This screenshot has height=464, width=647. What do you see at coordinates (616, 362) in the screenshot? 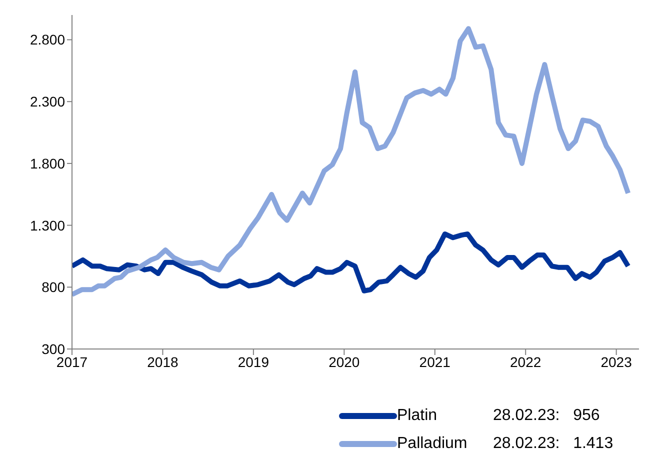
I see `x-tick-label: 2023` at bounding box center [616, 362].